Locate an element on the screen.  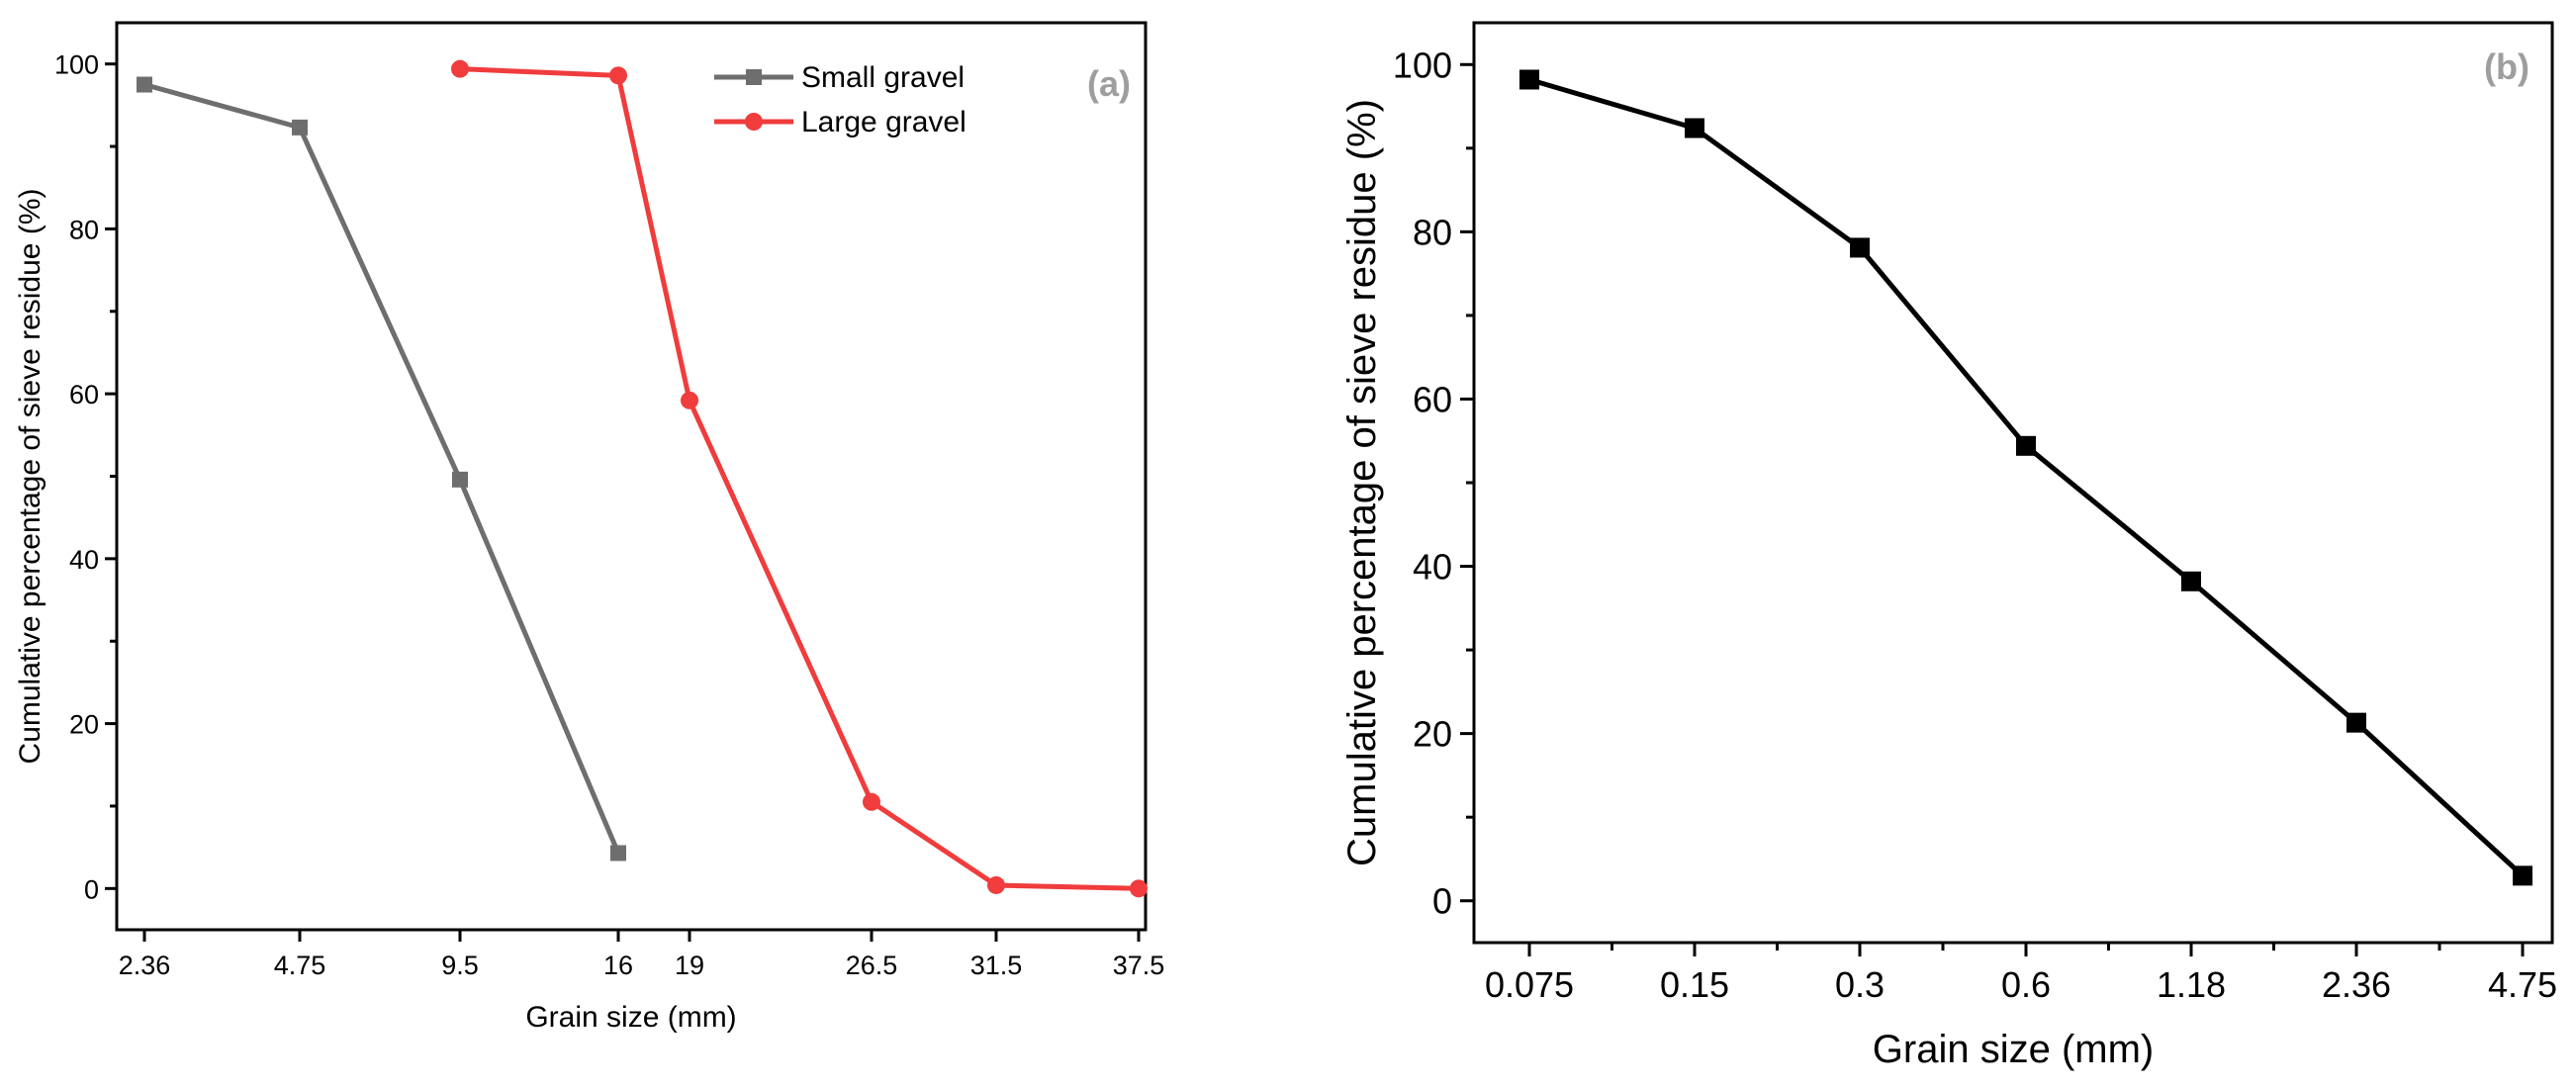
x-tick-label: 1.18 is located at coordinates (2191, 984).